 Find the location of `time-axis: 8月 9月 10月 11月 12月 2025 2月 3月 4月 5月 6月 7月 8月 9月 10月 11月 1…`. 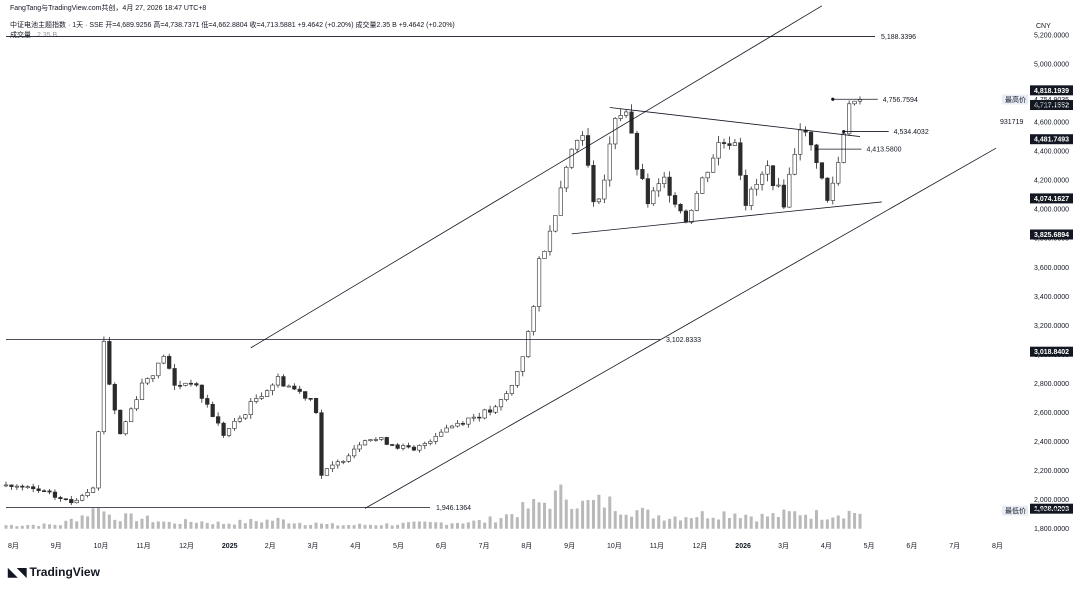

time-axis: 8月 9月 10月 11月 12月 2025 2月 3月 4月 5月 6月 7月 8月 9月 10月 11月 1… is located at coordinates (505, 546).